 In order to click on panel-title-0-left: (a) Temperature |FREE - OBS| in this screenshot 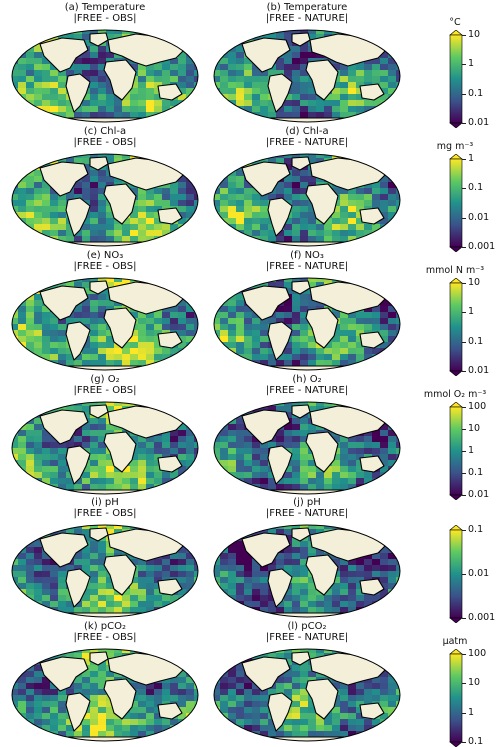, I will do `click(105, 13)`.